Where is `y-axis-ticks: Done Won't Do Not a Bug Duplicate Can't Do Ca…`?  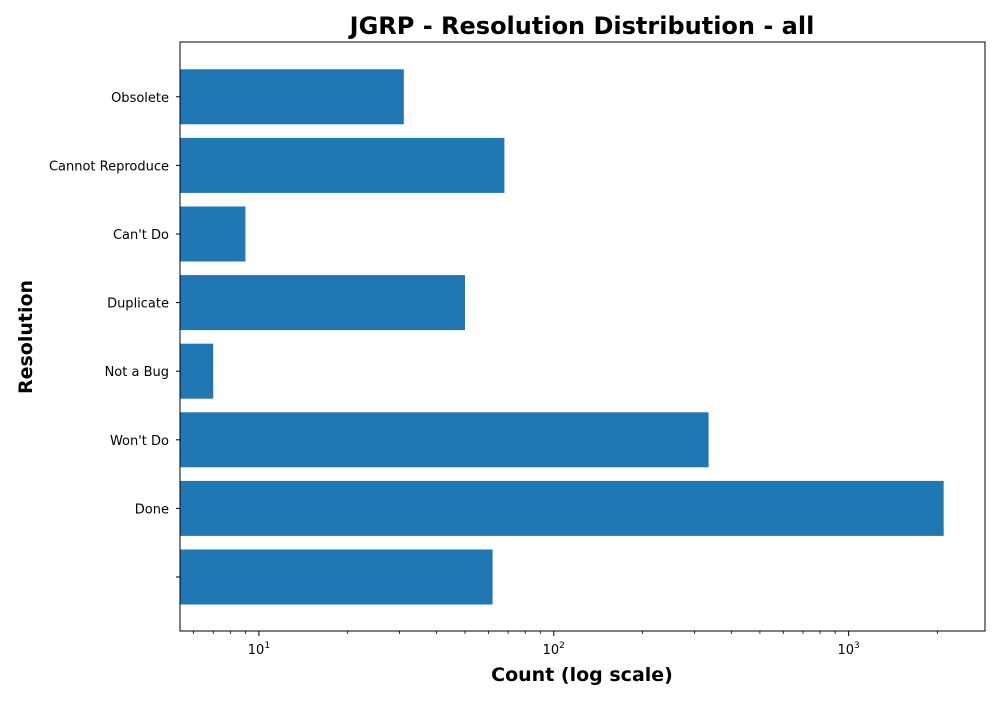
y-axis-ticks: Done Won't Do Not a Bug Duplicate Can't Do Ca… is located at coordinates (114, 334).